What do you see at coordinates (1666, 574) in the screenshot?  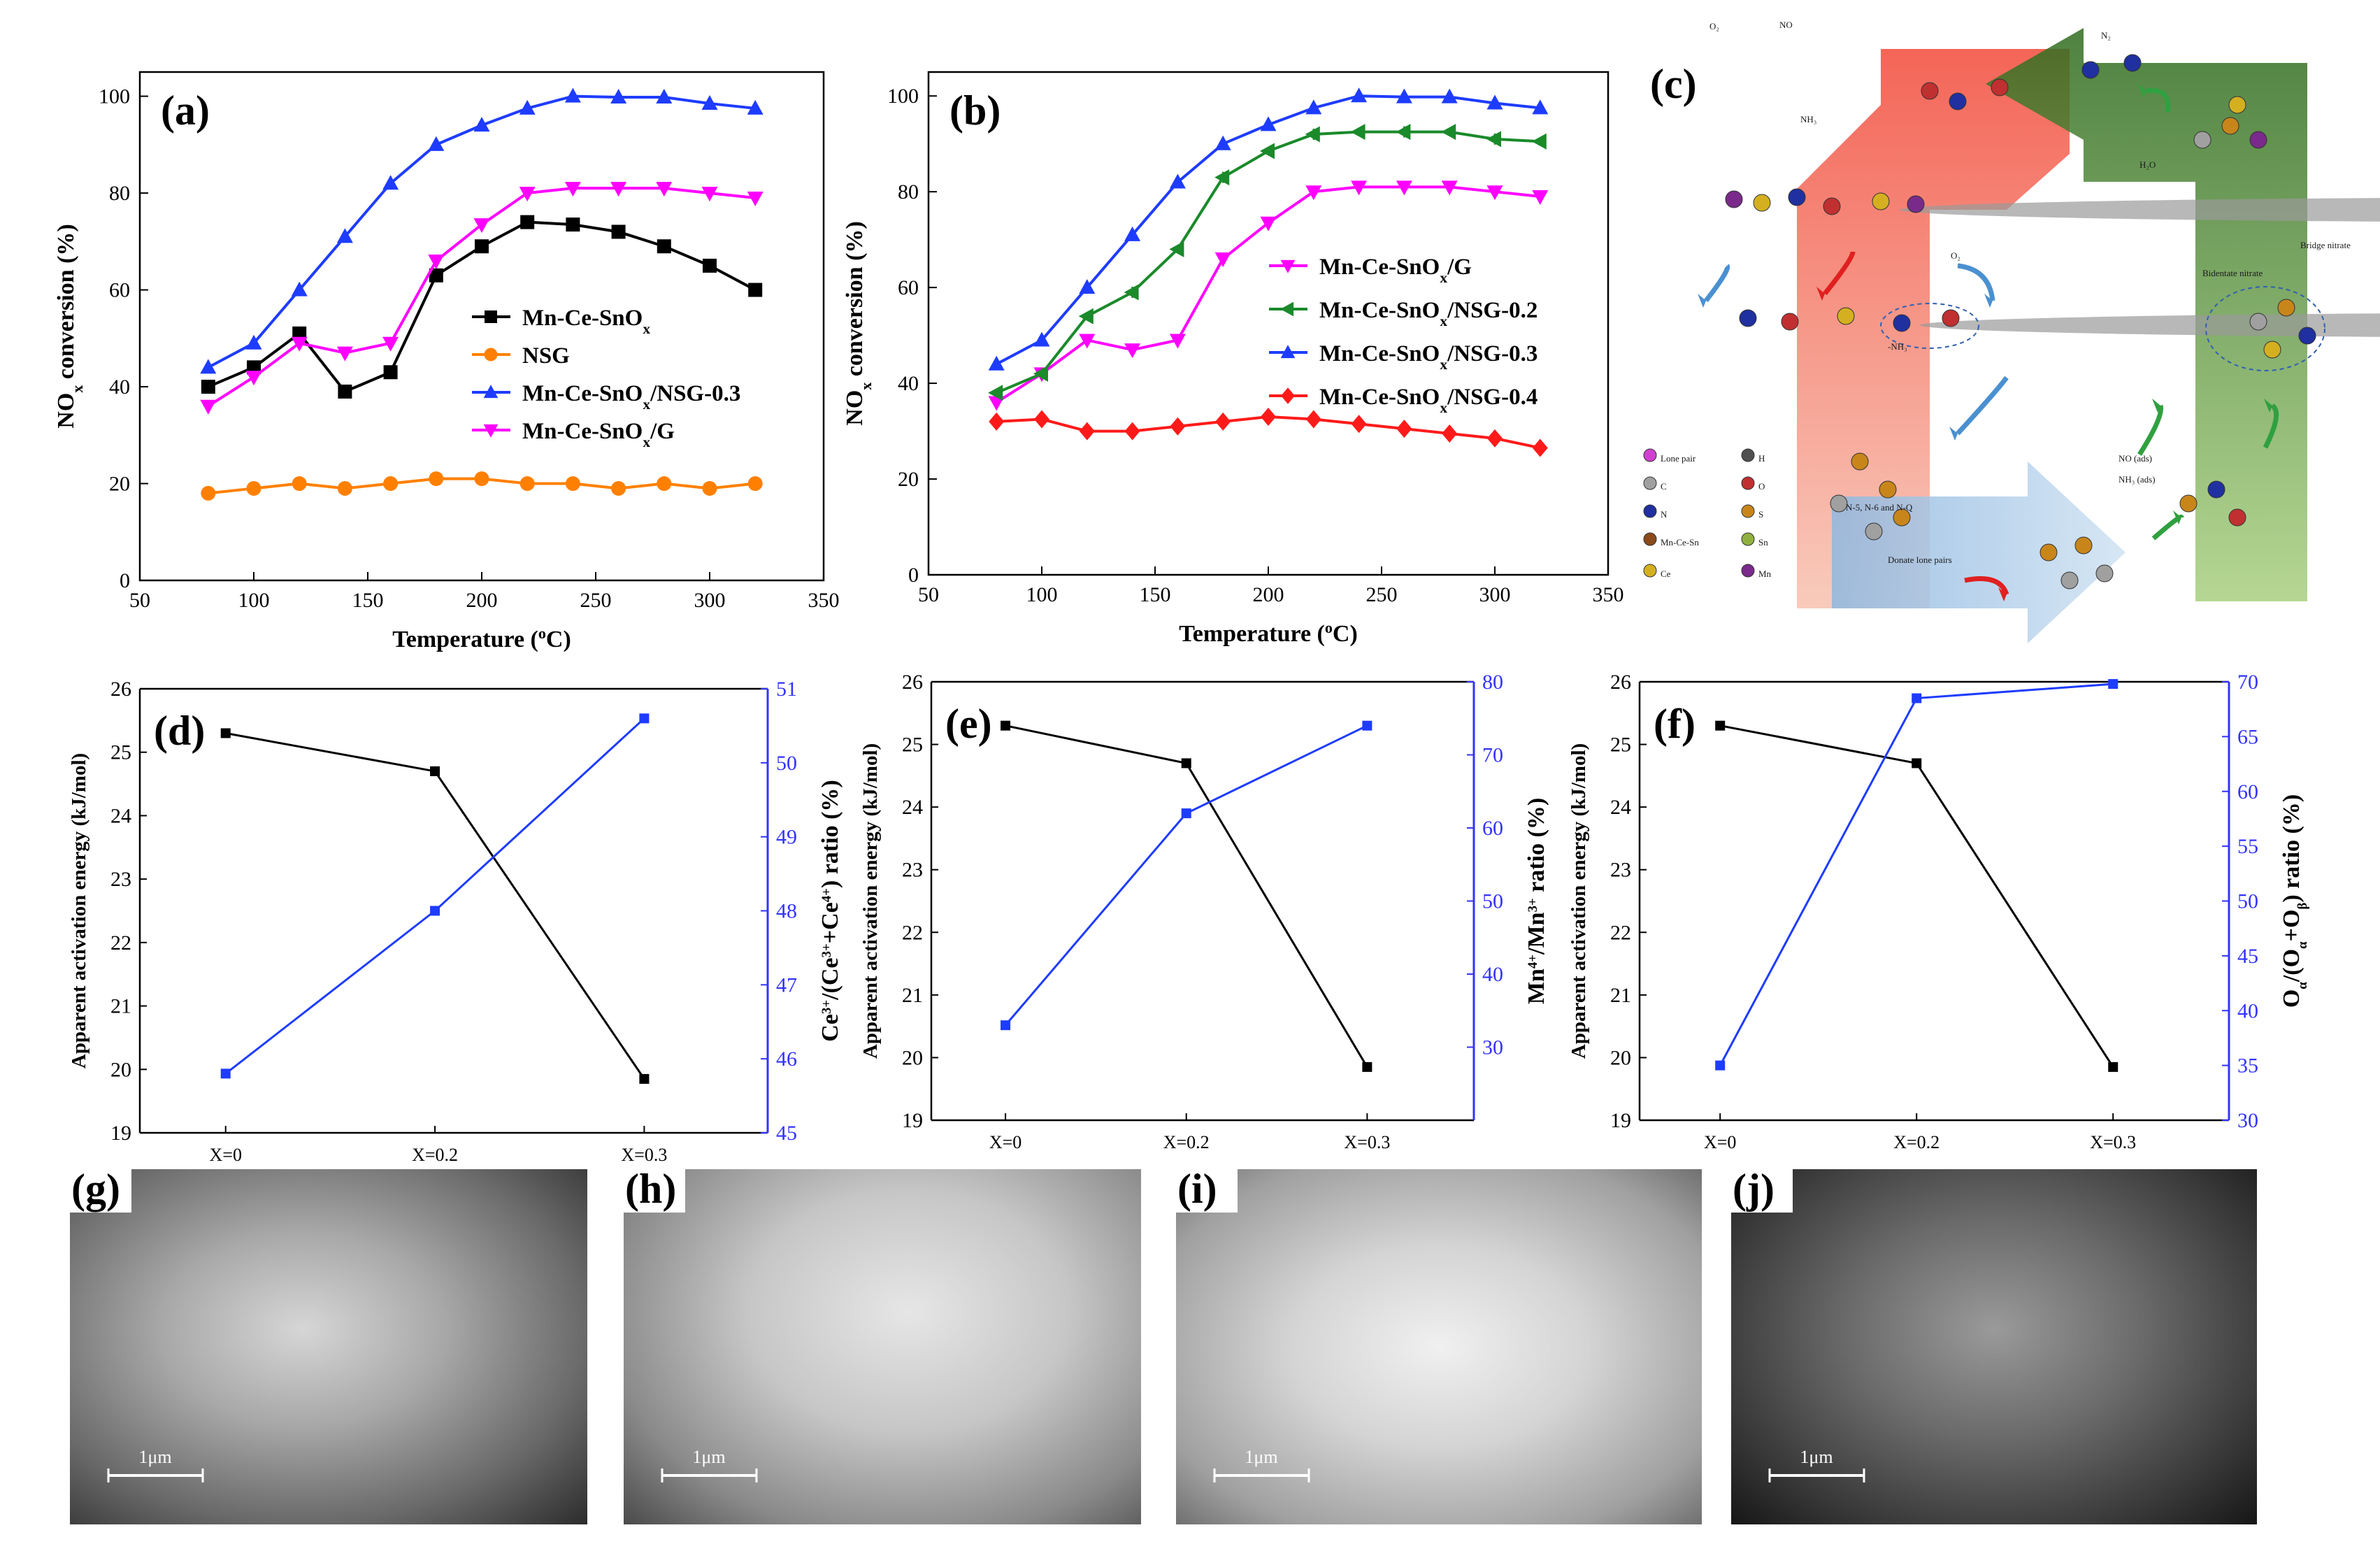 I see `schematic-label: Ce` at bounding box center [1666, 574].